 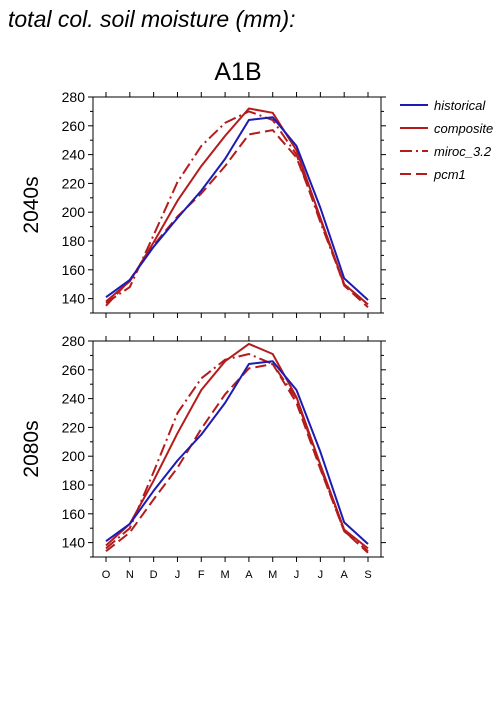 I want to click on legend-label: composite, so click(x=463, y=128).